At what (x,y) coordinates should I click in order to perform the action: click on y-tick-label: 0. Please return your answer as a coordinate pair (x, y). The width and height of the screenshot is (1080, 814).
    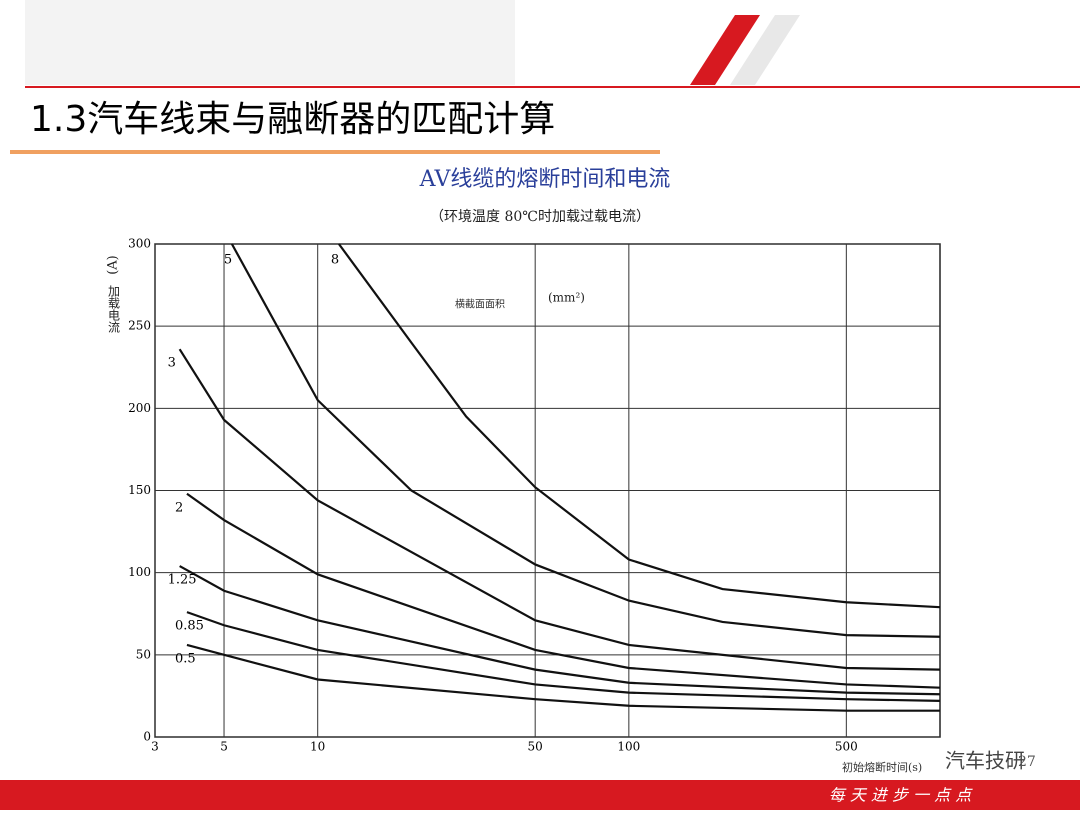
    Looking at the image, I should click on (147, 737).